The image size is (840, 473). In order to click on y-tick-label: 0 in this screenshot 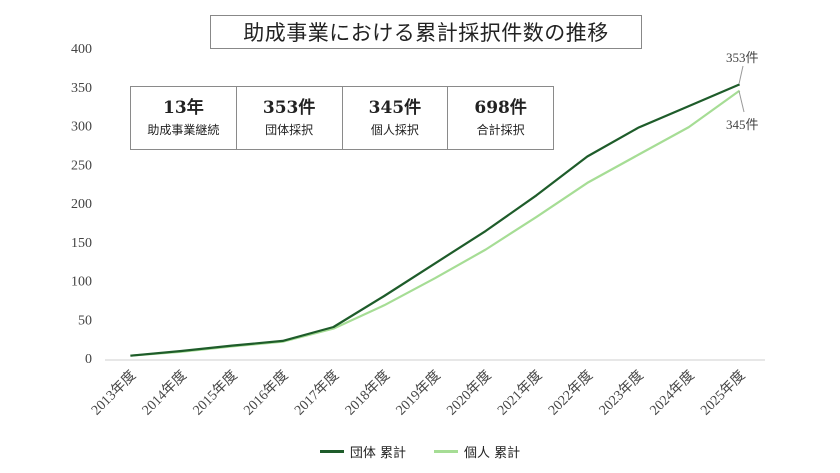, I will do `click(88, 359)`.